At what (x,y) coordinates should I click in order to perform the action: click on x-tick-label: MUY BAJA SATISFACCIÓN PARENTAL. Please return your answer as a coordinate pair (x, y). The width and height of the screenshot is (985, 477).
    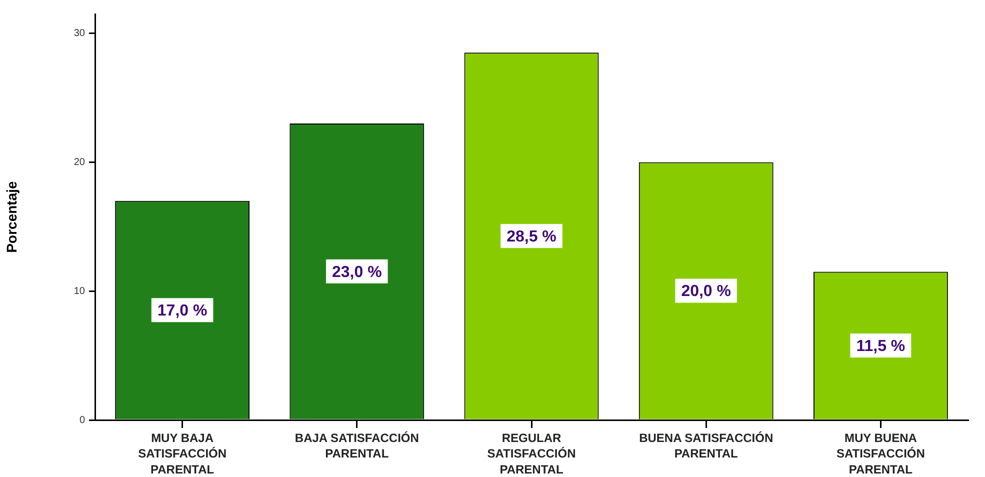
    Looking at the image, I should click on (182, 453).